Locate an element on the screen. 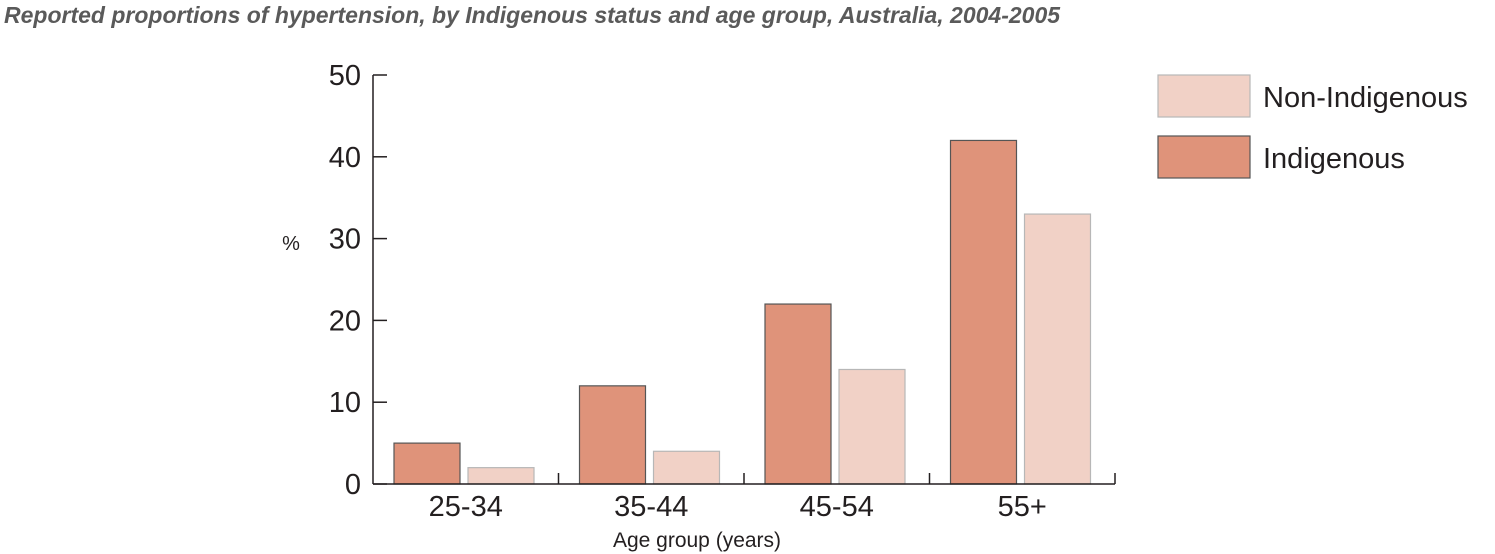 This screenshot has width=1495, height=554. y-tick-label: 10 is located at coordinates (345, 403).